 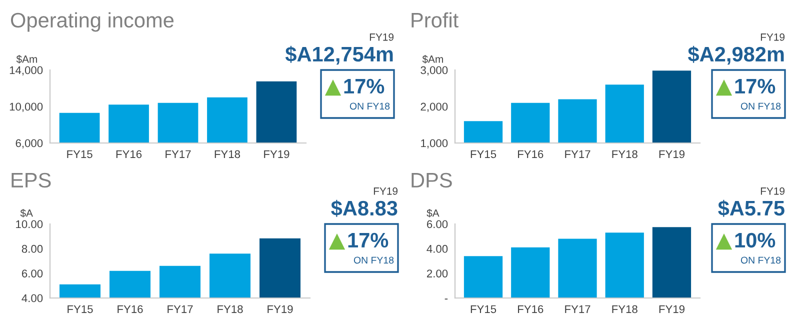 What do you see at coordinates (26, 107) in the screenshot?
I see `y-tick-label: 10,000` at bounding box center [26, 107].